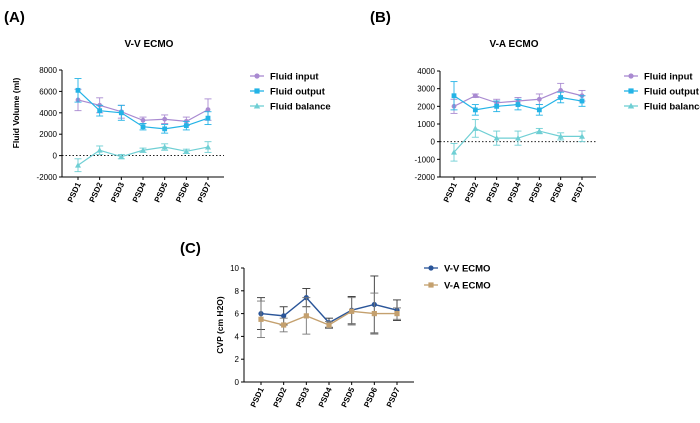  What do you see at coordinates (471, 192) in the screenshot?
I see `chart-b-x-tick-label: PSD2` at bounding box center [471, 192].